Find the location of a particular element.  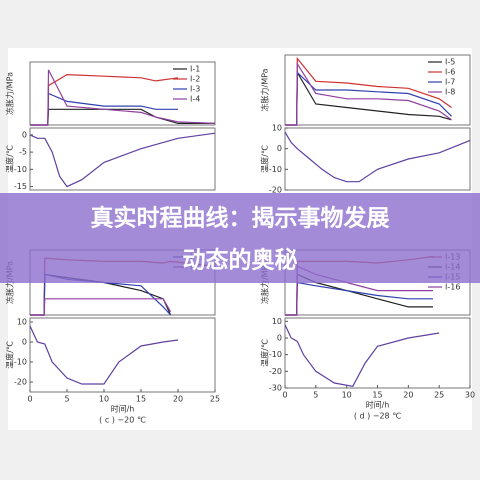

legend-label: Ⅰ-1 is located at coordinates (195, 69).